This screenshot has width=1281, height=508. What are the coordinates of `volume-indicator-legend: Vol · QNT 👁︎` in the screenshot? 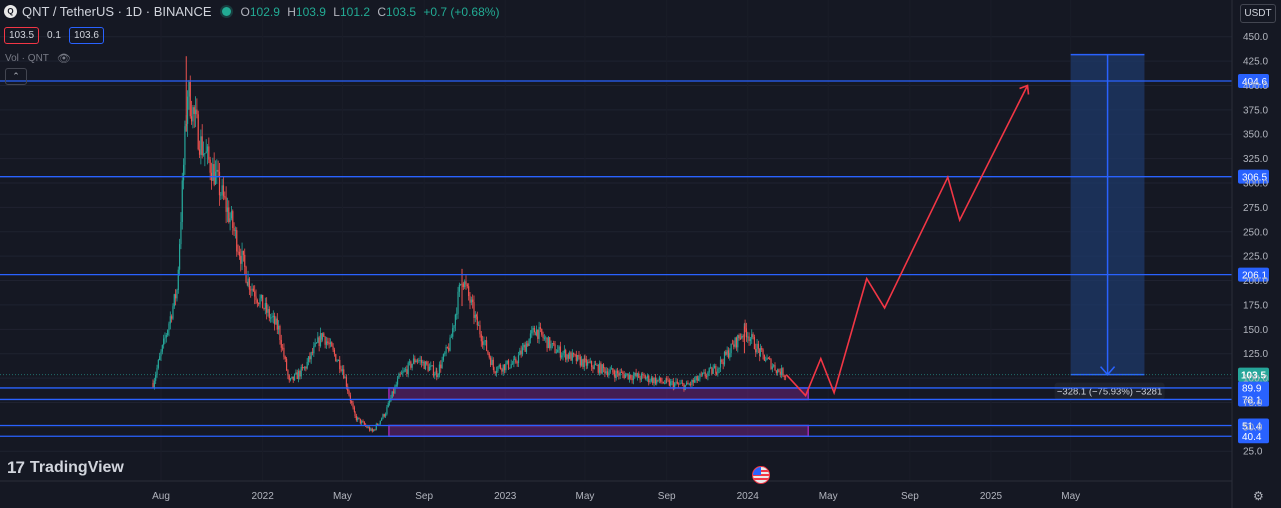 It's located at (38, 58).